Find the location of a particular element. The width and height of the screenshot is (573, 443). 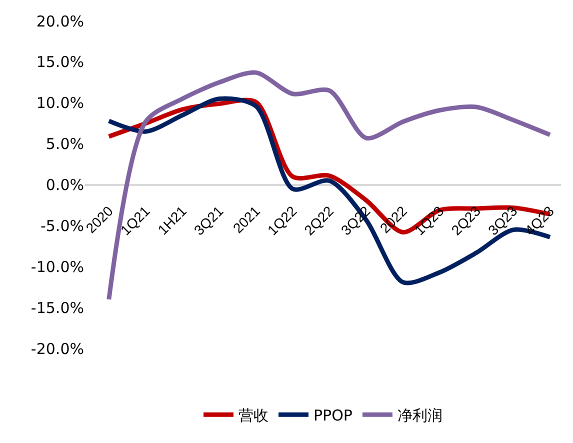

y-tick-label: -10.0% is located at coordinates (57, 267).